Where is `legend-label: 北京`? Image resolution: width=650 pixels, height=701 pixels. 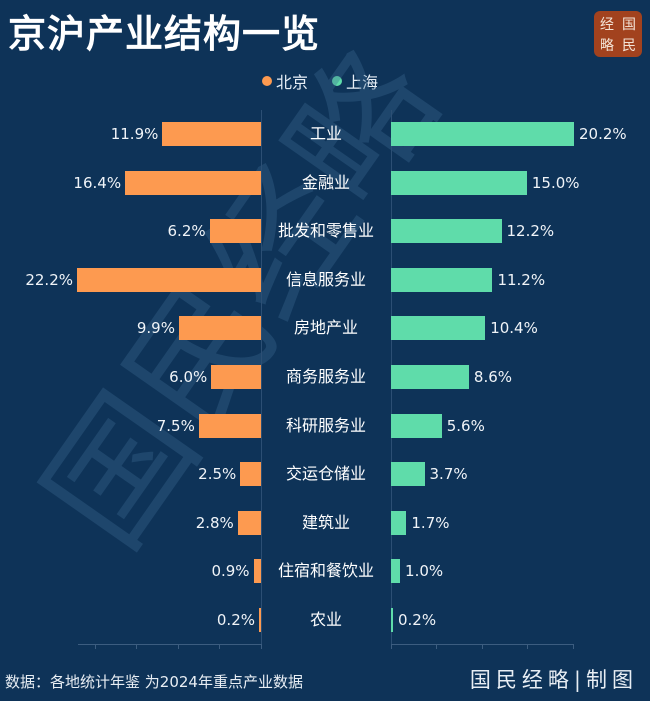
legend-label: 北京 is located at coordinates (291, 82).